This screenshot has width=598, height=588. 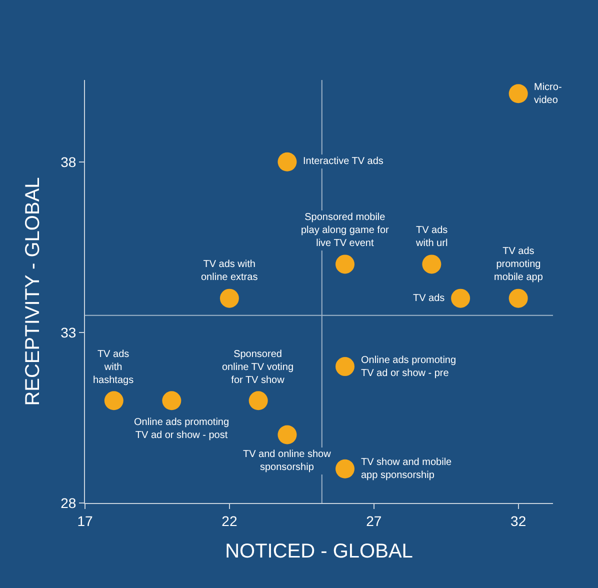 What do you see at coordinates (287, 461) in the screenshot?
I see `annotation: TV and online show sponsorship` at bounding box center [287, 461].